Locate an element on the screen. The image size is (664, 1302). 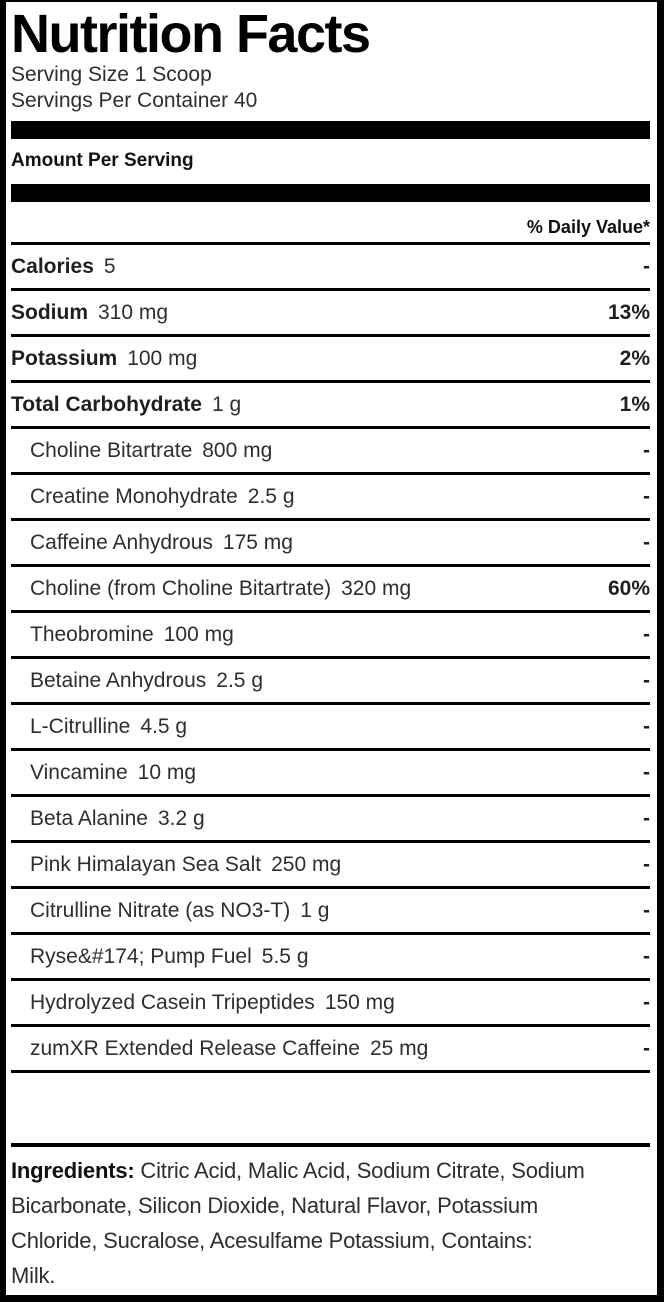
nutrient-amount: 5.5 g is located at coordinates (285, 956).